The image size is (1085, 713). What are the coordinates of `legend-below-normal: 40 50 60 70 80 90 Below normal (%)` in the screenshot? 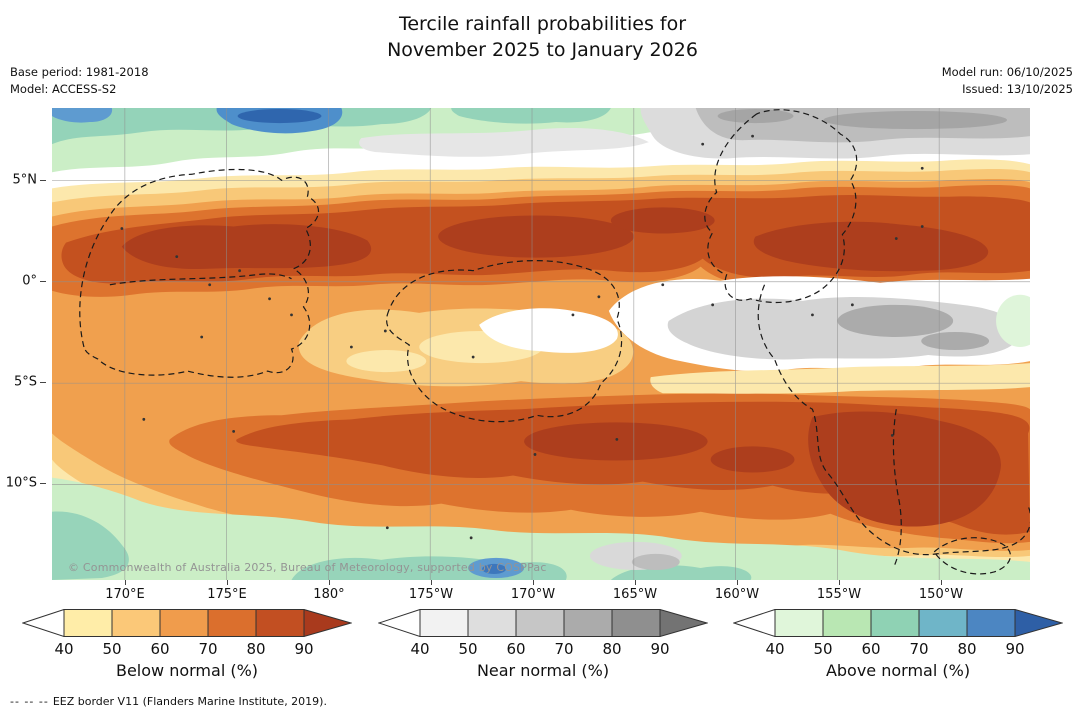 It's located at (187, 644).